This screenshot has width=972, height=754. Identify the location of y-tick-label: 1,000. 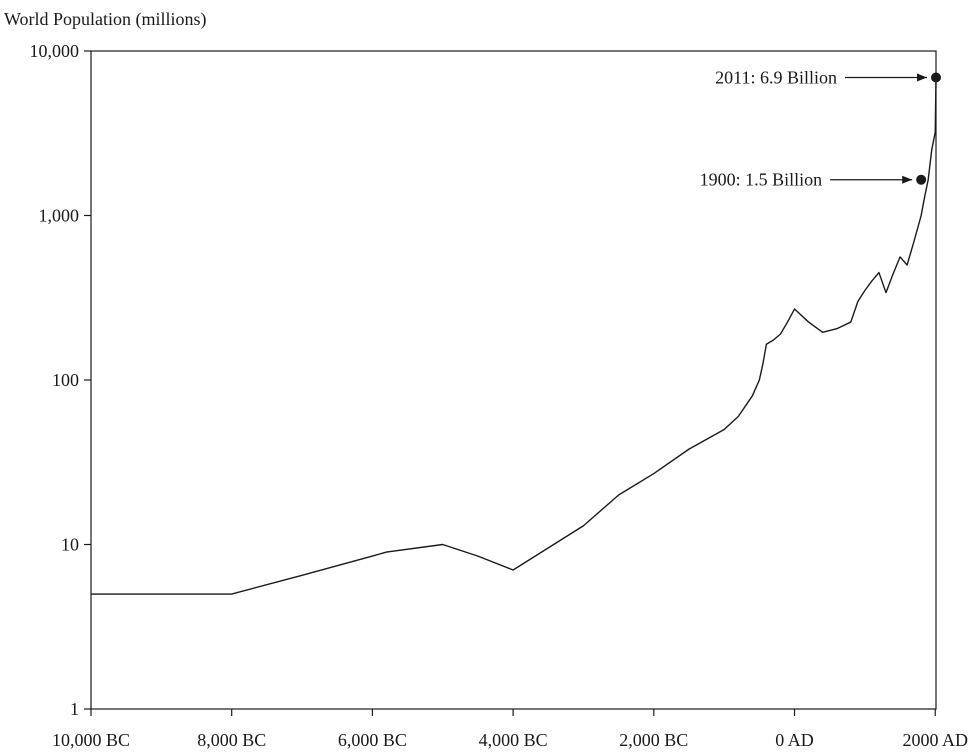
(59, 216).